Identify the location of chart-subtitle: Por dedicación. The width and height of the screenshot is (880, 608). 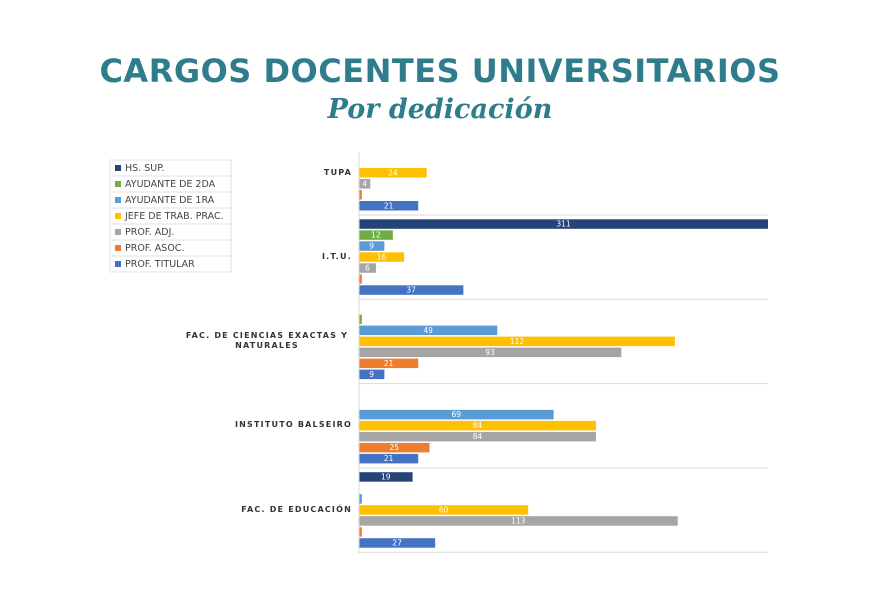
(440, 109).